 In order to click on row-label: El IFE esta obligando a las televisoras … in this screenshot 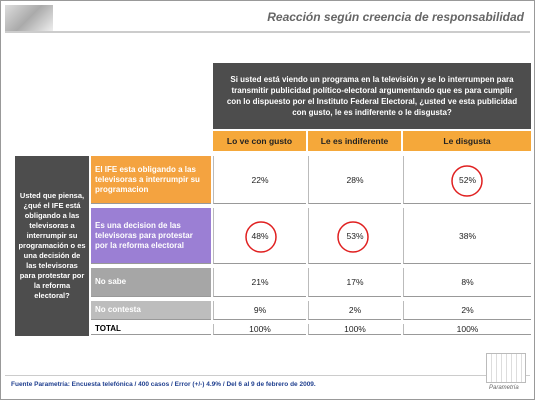, I will do `click(151, 180)`.